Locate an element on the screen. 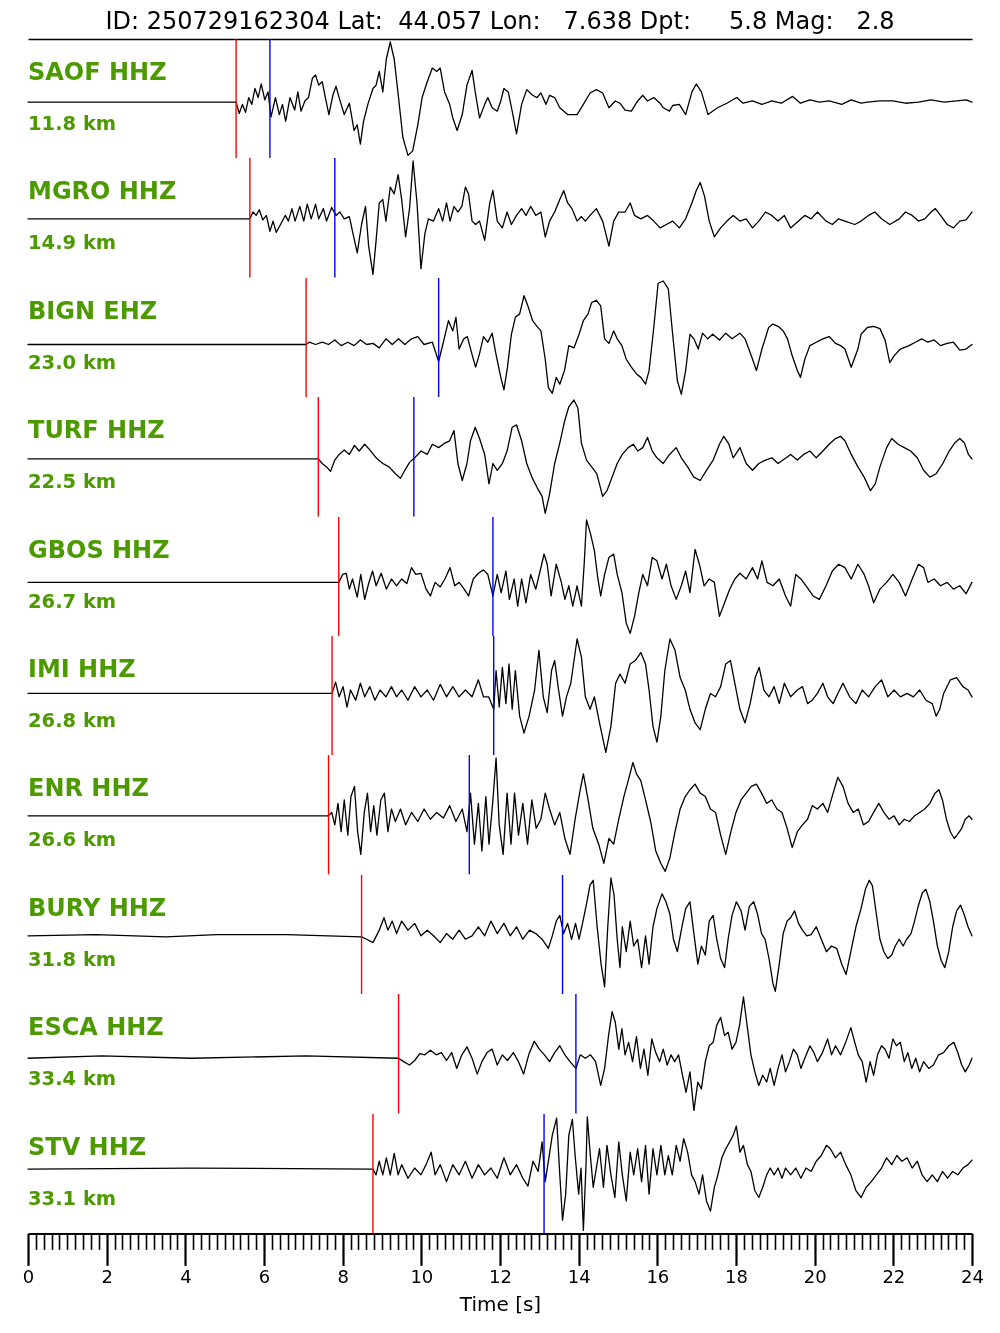  x-tick-label: 8 is located at coordinates (343, 1276).